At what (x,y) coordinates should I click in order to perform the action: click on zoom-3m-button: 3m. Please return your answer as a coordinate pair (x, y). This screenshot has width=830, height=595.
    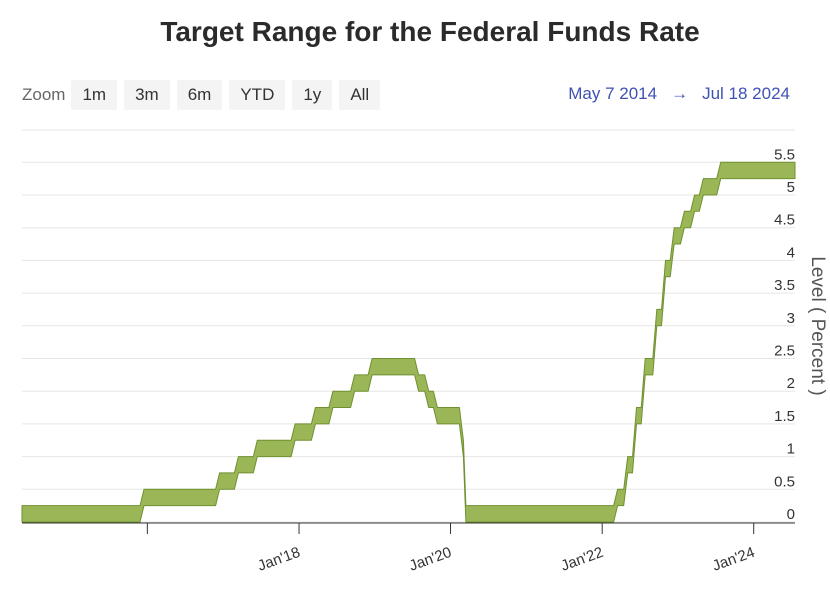
    Looking at the image, I should click on (147, 95).